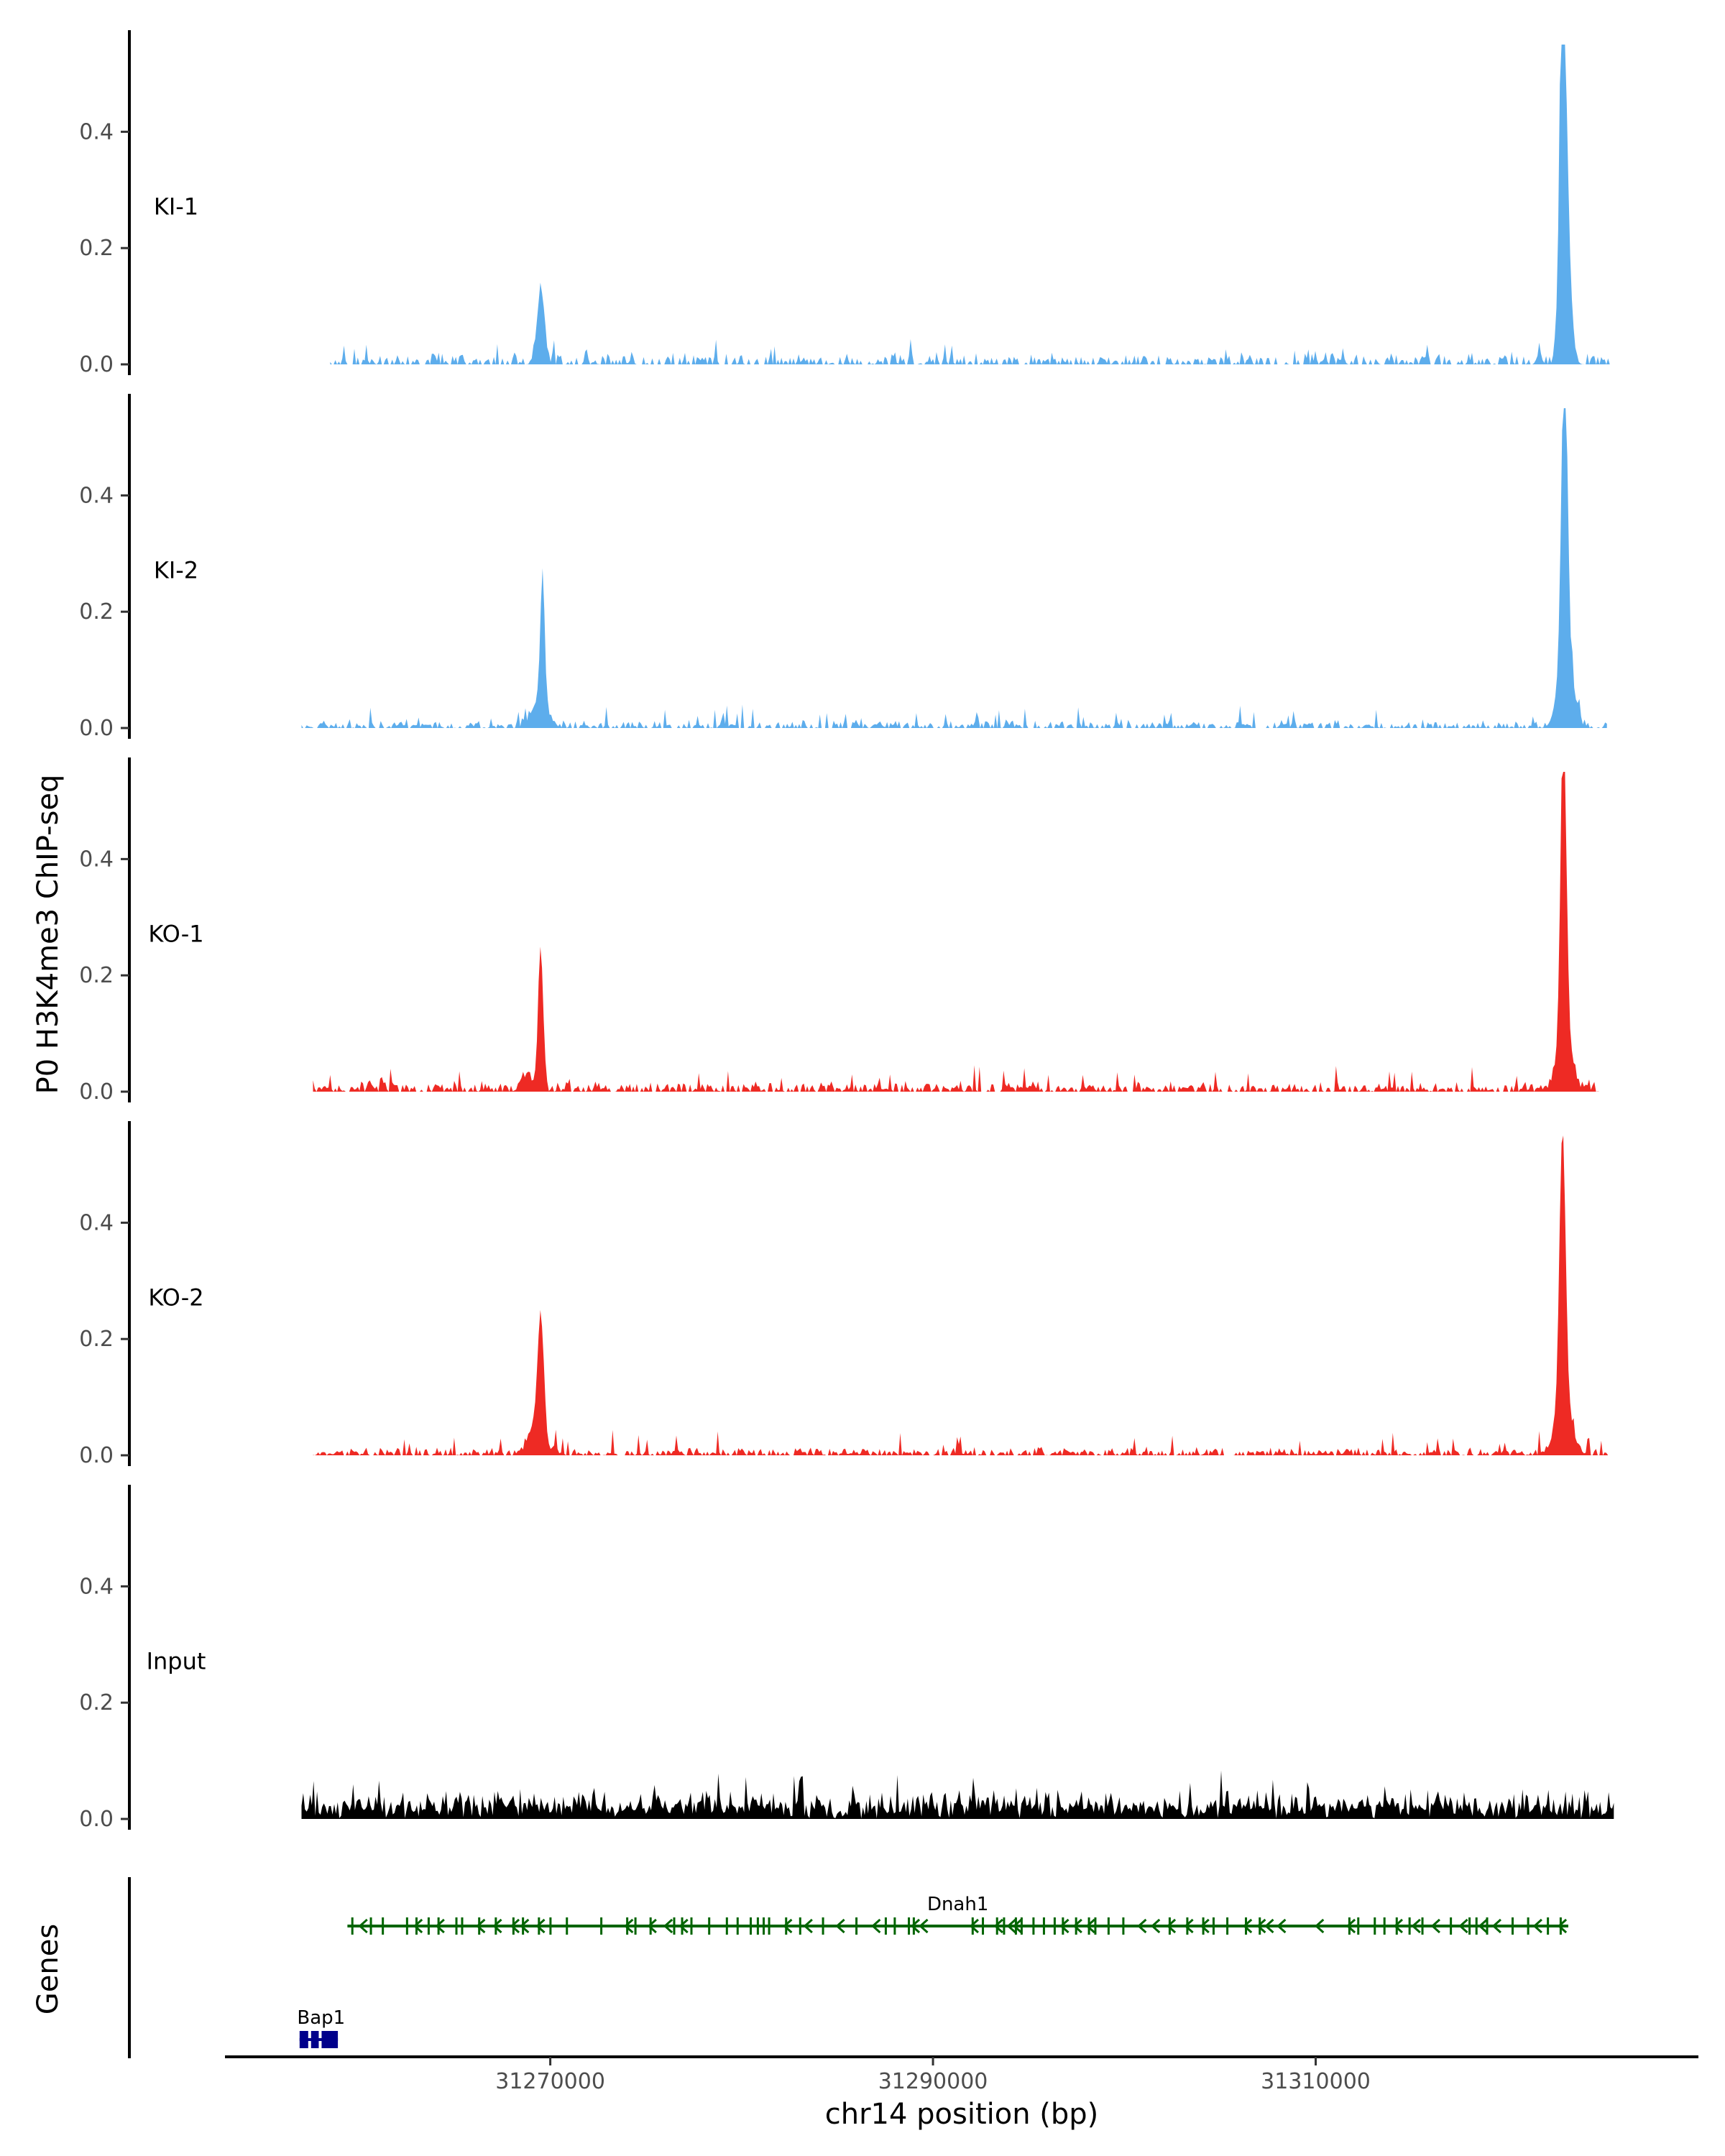  I want to click on x-tick-label: 31270000, so click(550, 2082).